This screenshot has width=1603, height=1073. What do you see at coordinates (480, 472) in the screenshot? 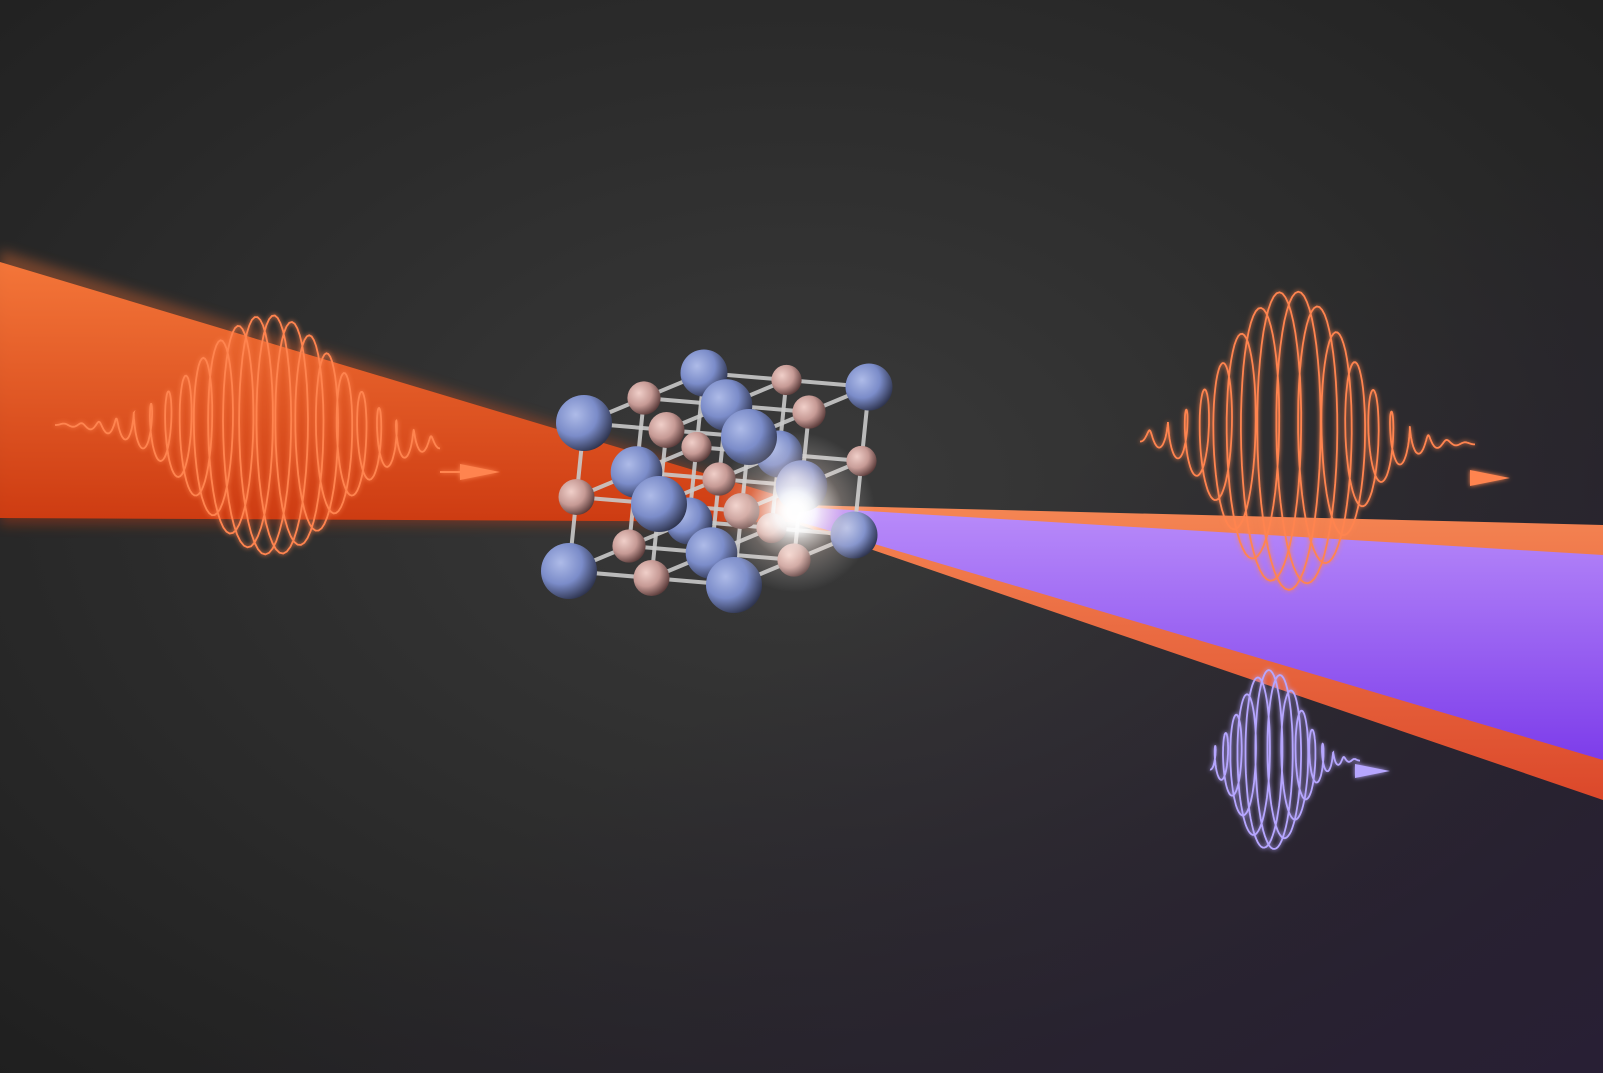
I see `incident-wave-arrowhead` at bounding box center [480, 472].